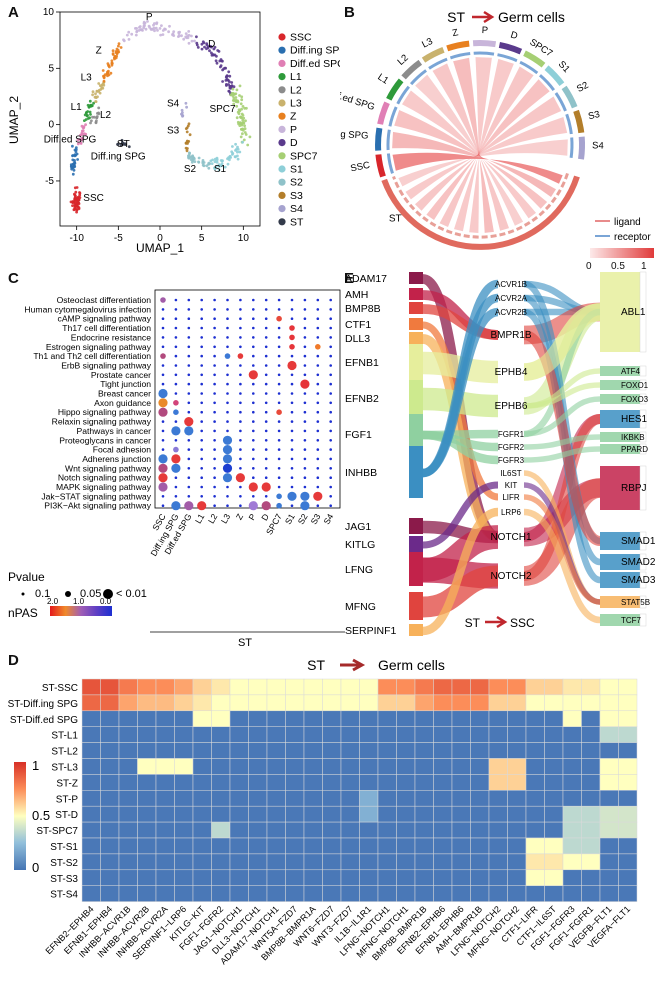 The image size is (662, 983). What do you see at coordinates (113, 54) in the screenshot?
I see `umap-point-z` at bounding box center [113, 54].